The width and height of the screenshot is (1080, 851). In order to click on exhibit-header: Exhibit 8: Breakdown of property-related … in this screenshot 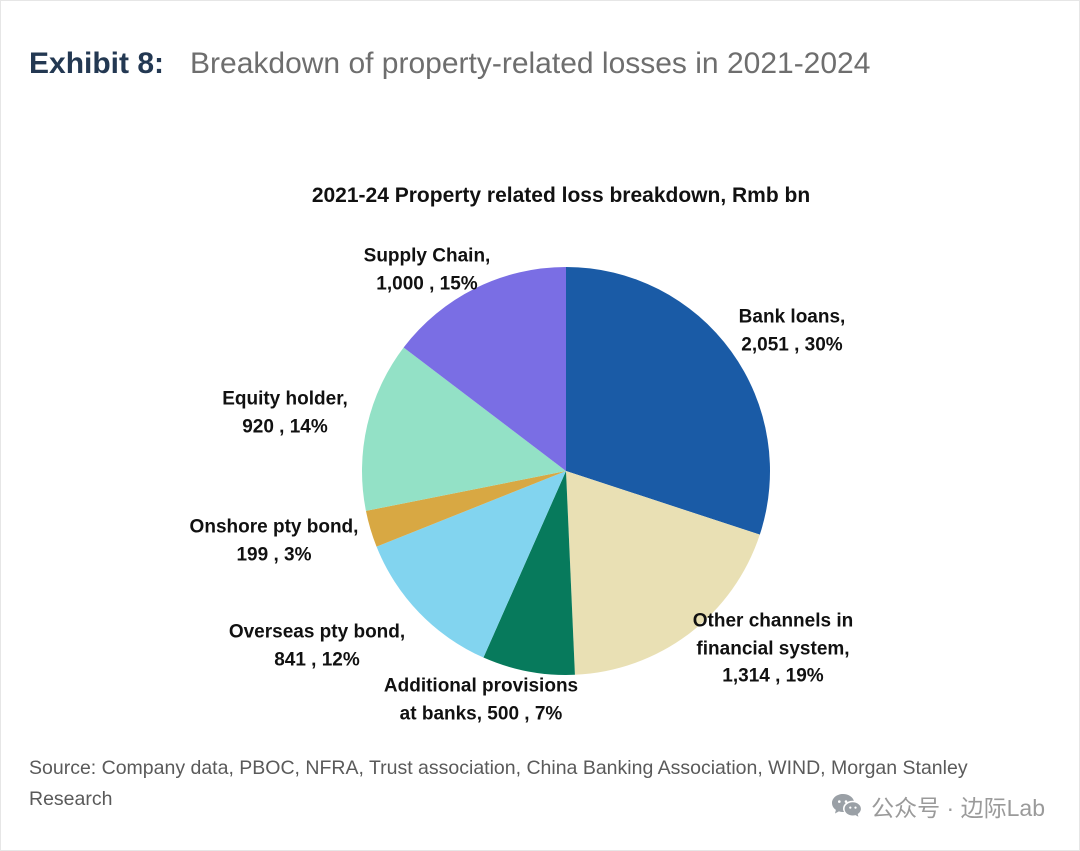, I will do `click(529, 64)`.